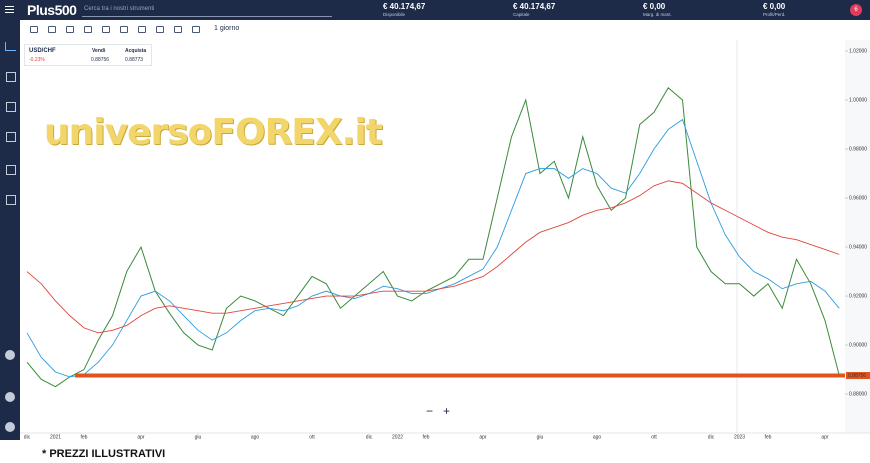 The height and width of the screenshot is (463, 870). I want to click on stat: € 40.174,67 Disponibile, so click(404, 9).